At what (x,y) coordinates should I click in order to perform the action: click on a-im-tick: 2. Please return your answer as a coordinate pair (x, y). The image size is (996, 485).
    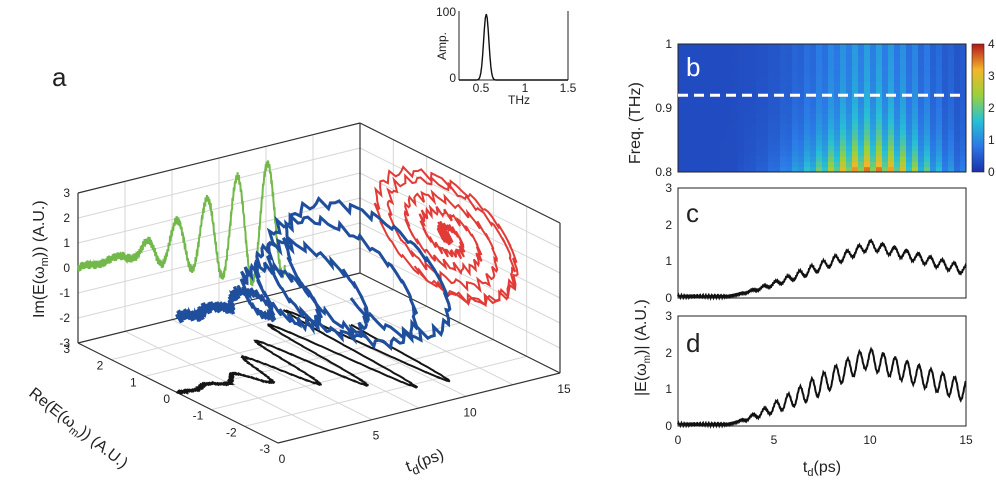
    Looking at the image, I should click on (66, 218).